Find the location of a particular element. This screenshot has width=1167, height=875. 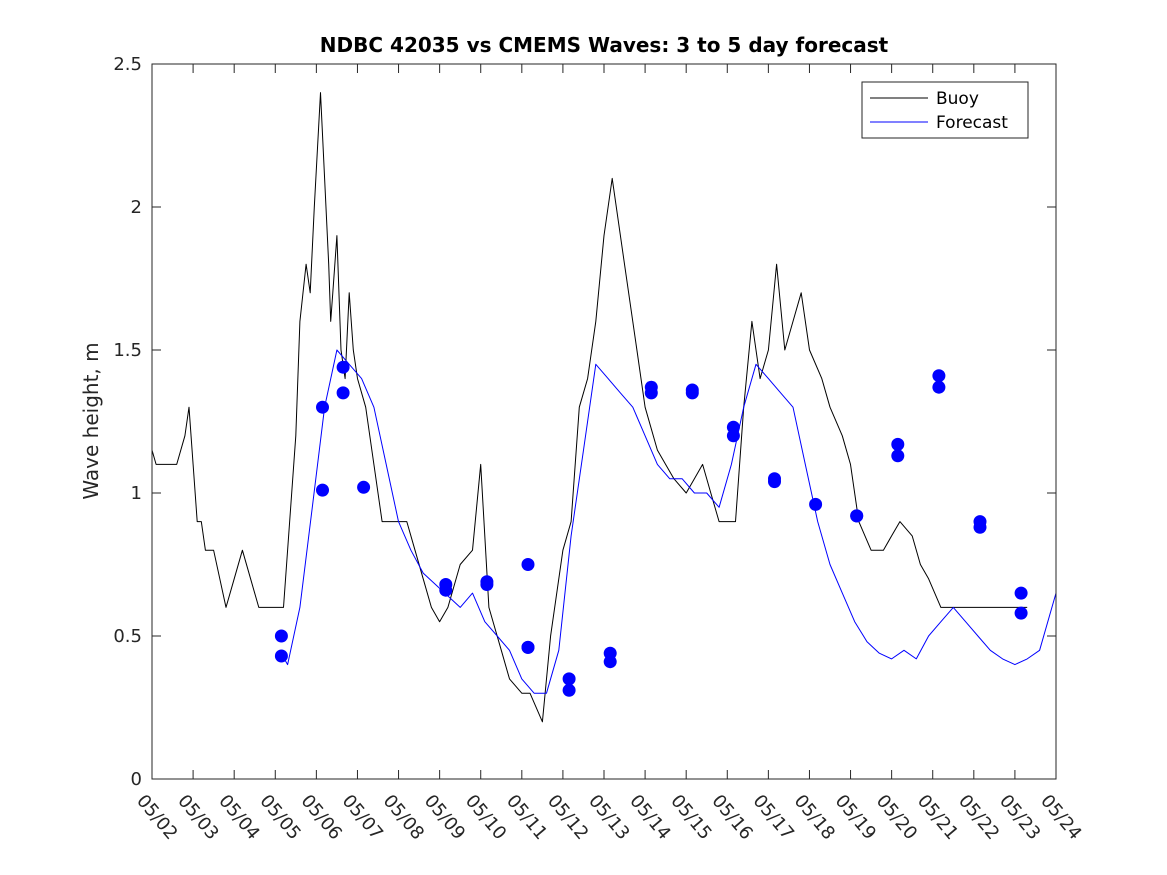

x-tick-label: 05/24 is located at coordinates (1060, 817).